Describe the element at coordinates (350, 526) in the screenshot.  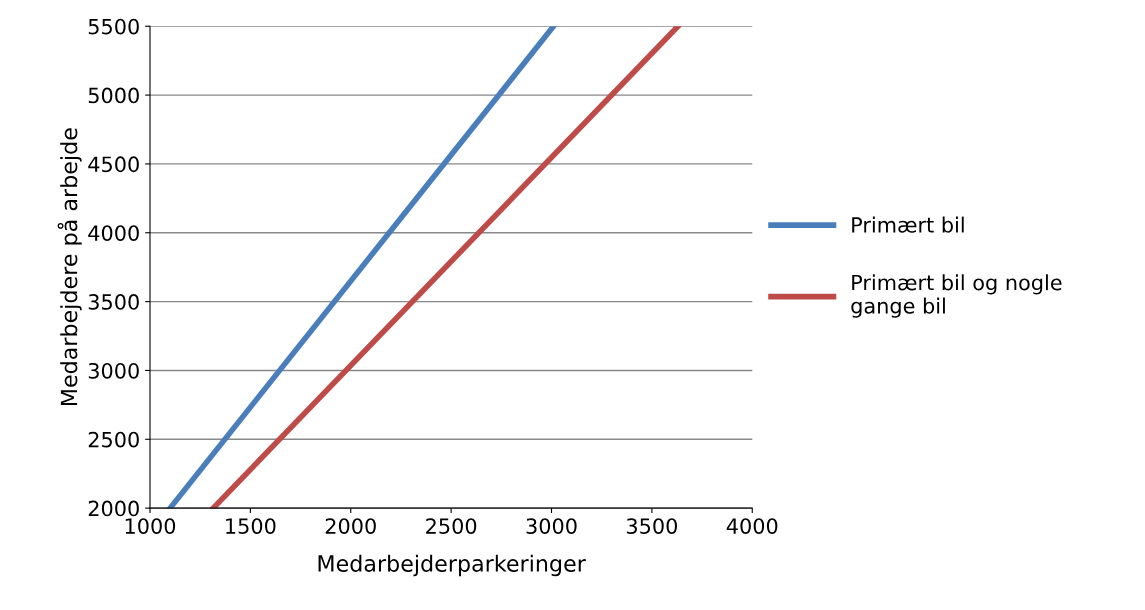
I see `x-tick-label: 2000` at that location.